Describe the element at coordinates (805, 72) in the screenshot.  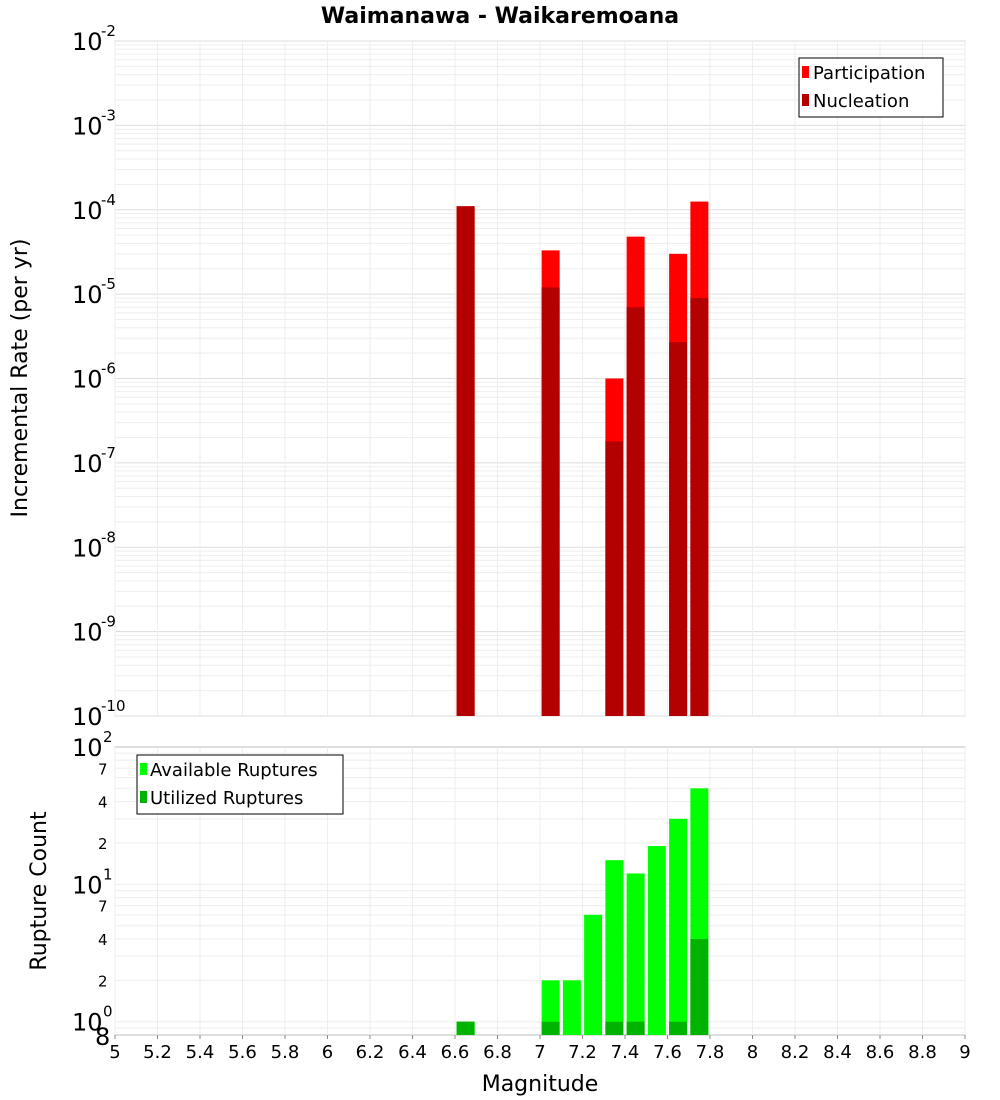
I see `participation-legend-swatch` at that location.